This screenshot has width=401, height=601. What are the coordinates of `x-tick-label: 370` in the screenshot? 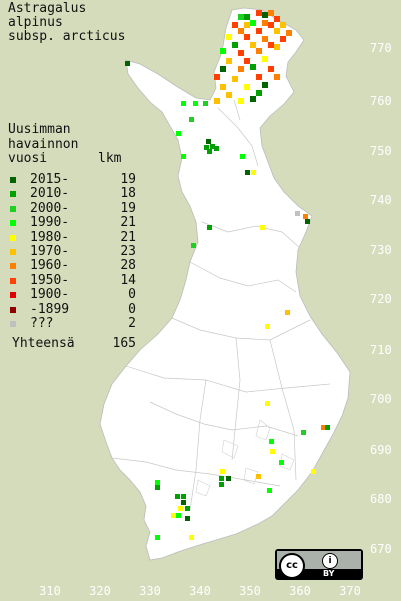 It's located at (350, 591).